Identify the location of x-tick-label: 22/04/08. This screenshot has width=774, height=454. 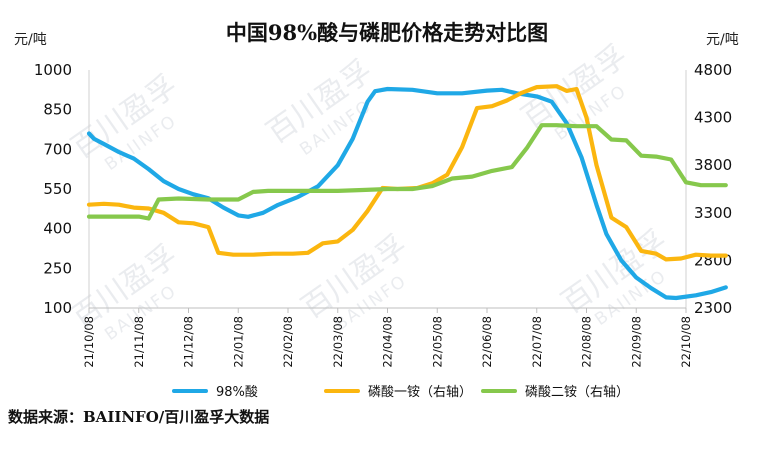
(388, 342).